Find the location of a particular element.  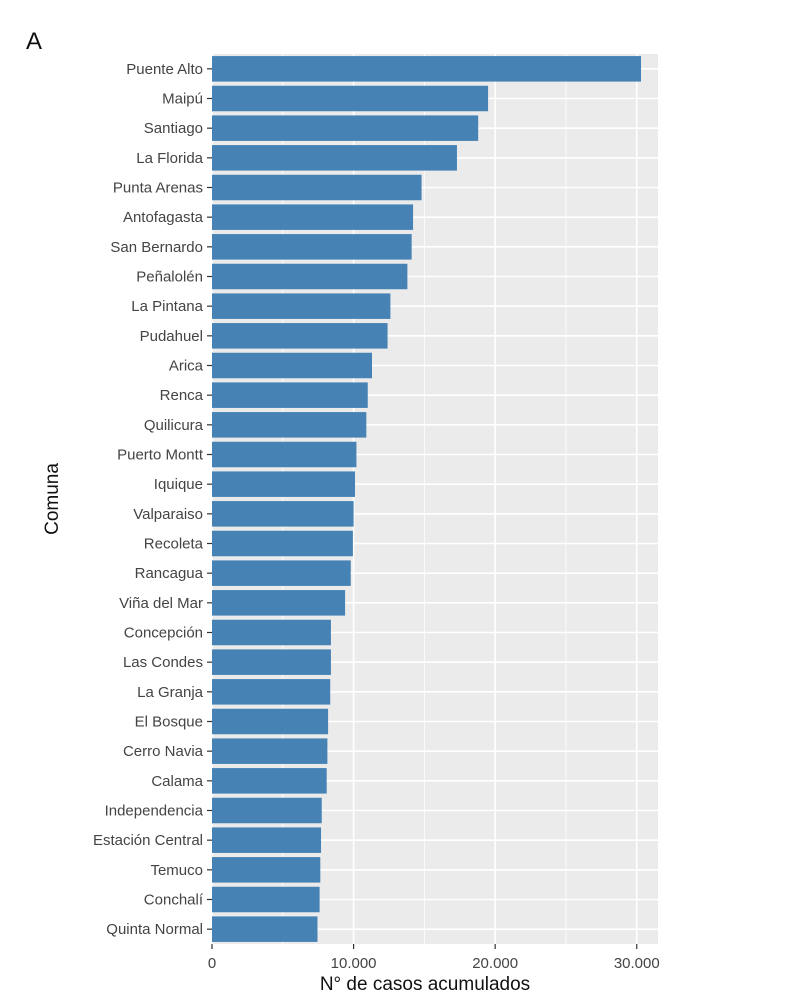

y-category-label: Puerto Montt is located at coordinates (160, 455).